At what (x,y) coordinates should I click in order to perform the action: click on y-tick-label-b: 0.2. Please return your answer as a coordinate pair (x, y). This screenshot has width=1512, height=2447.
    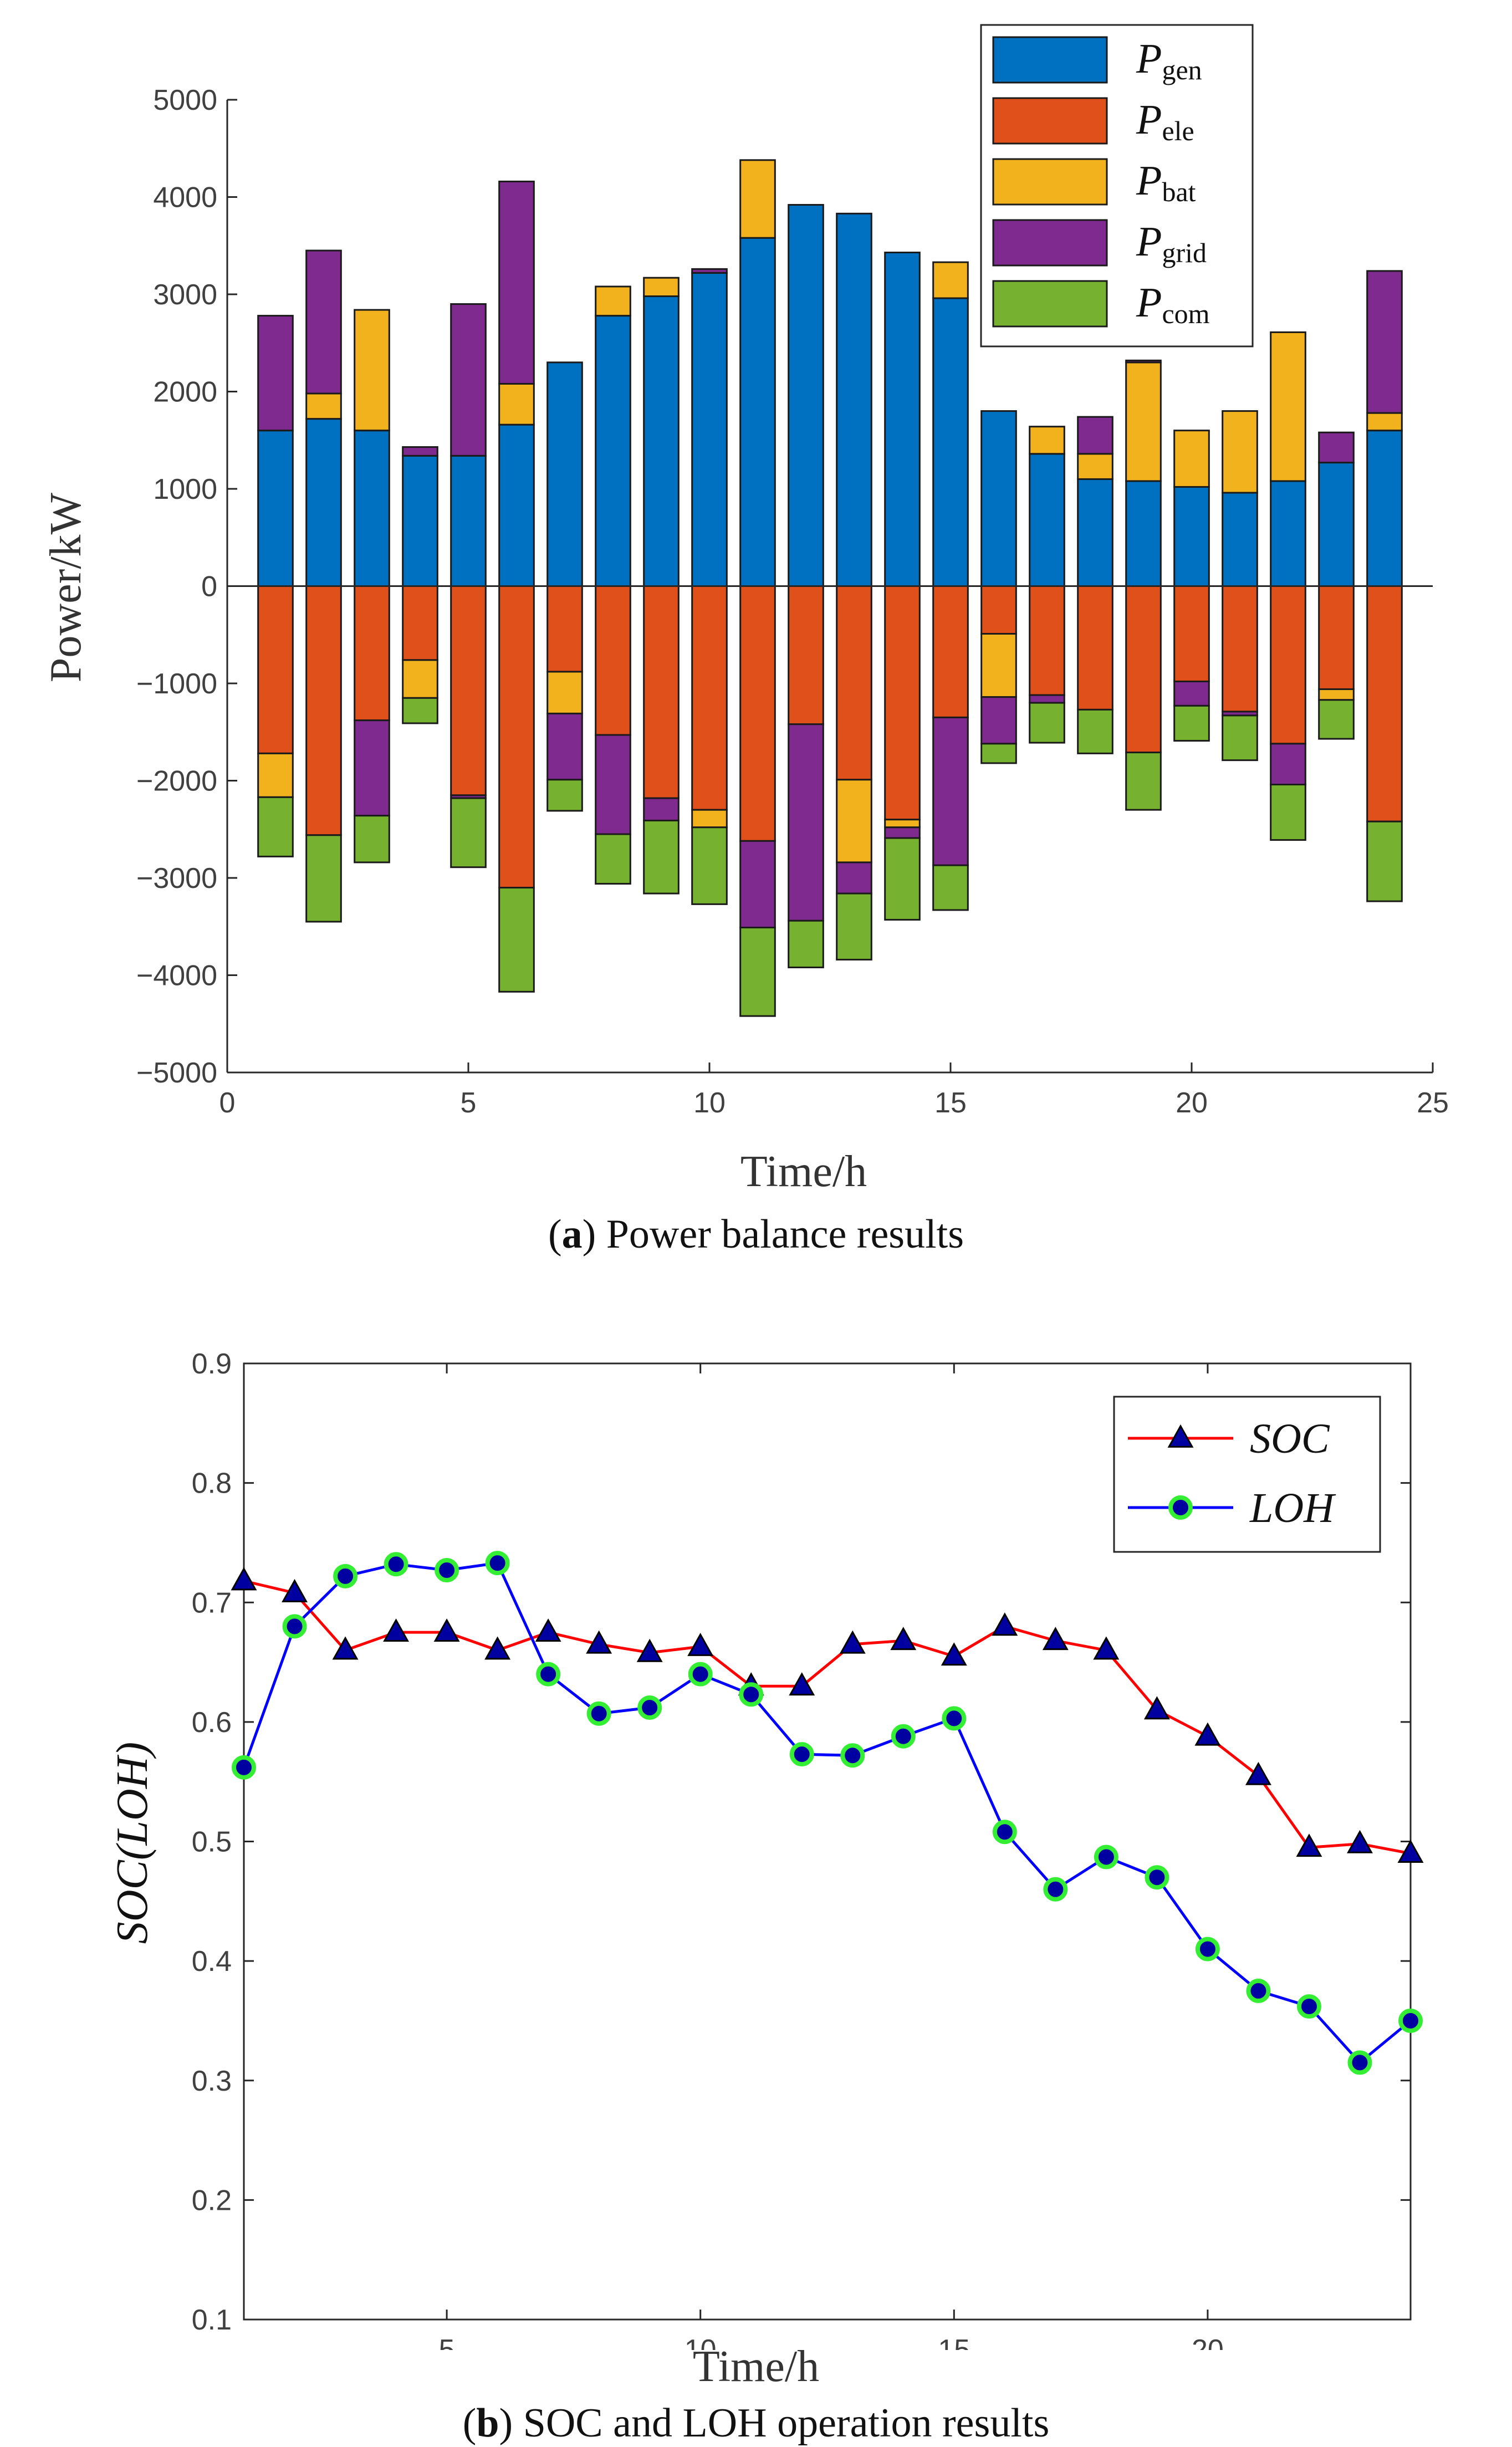
    Looking at the image, I should click on (212, 2200).